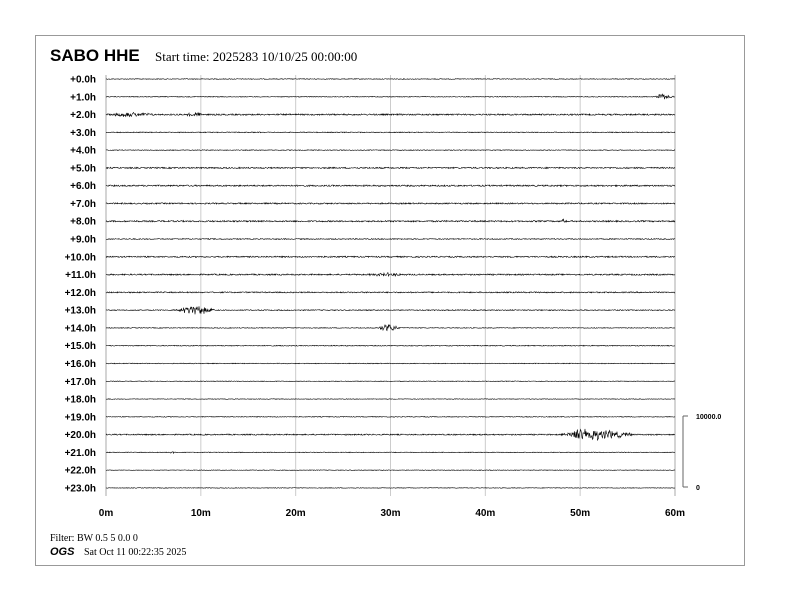 The width and height of the screenshot is (792, 612). What do you see at coordinates (485, 513) in the screenshot?
I see `x-tick-label: 40m` at bounding box center [485, 513].